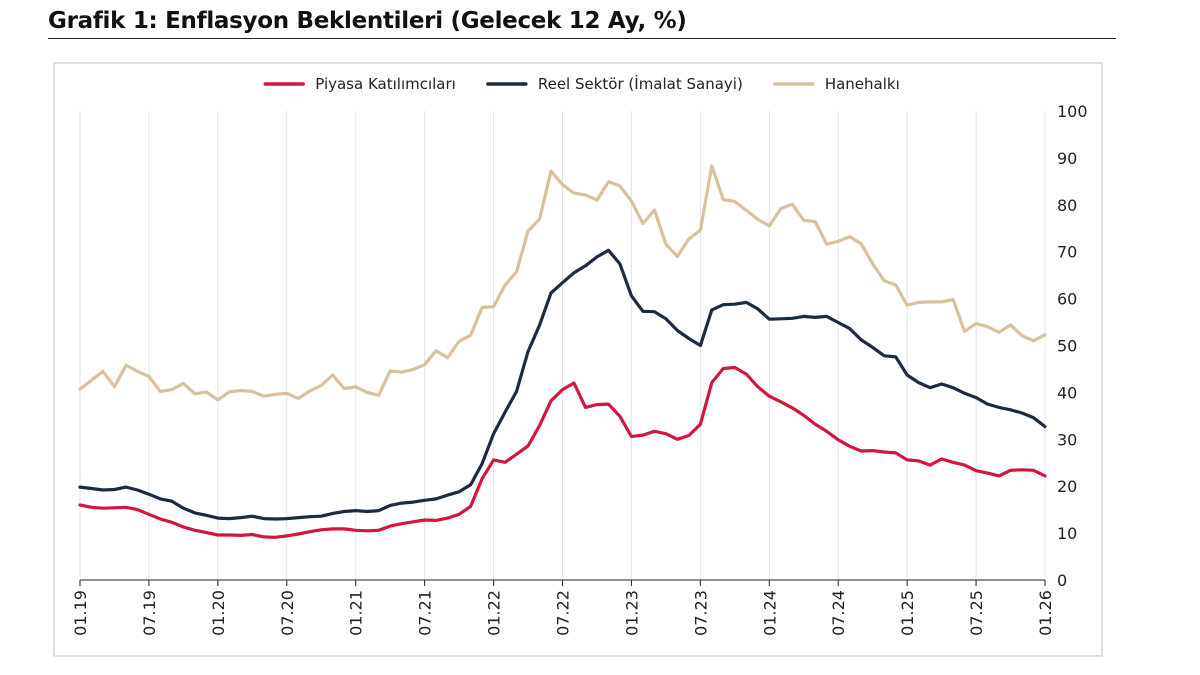  What do you see at coordinates (1045, 613) in the screenshot?
I see `x-tick-label: 01.26` at bounding box center [1045, 613].